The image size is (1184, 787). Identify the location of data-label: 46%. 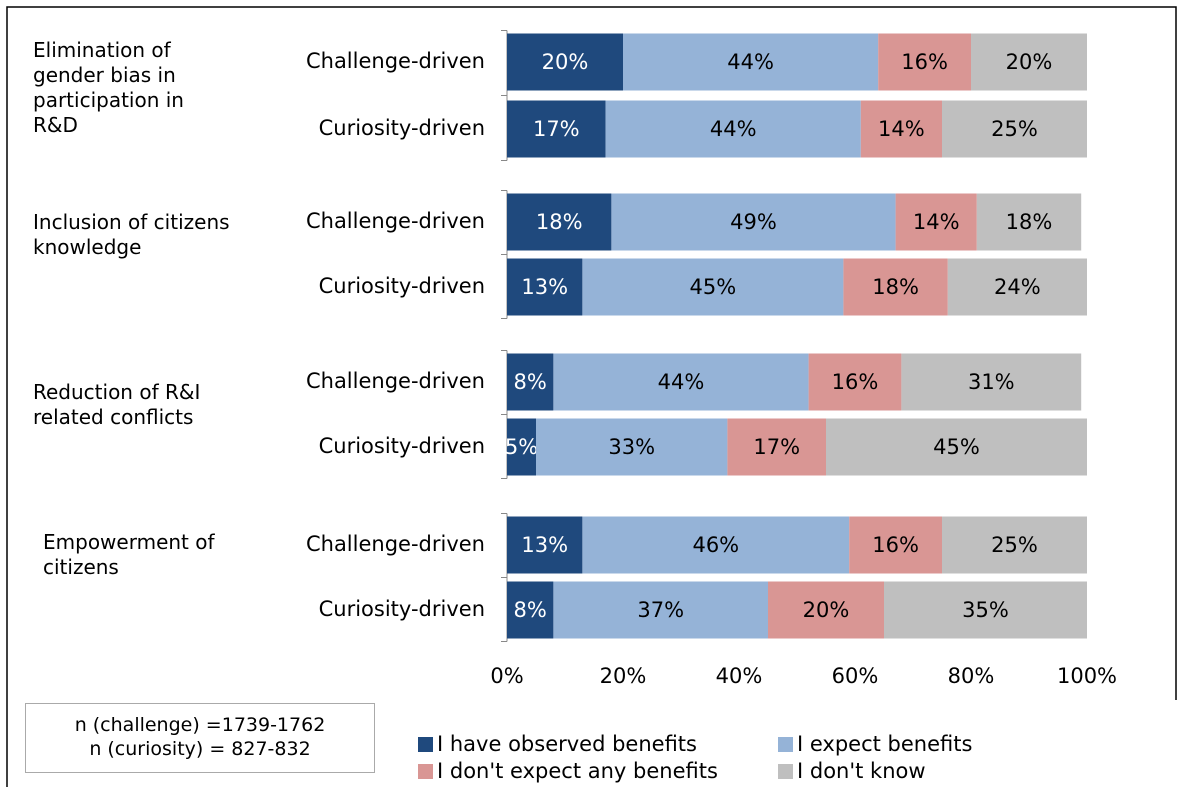
(715, 545).